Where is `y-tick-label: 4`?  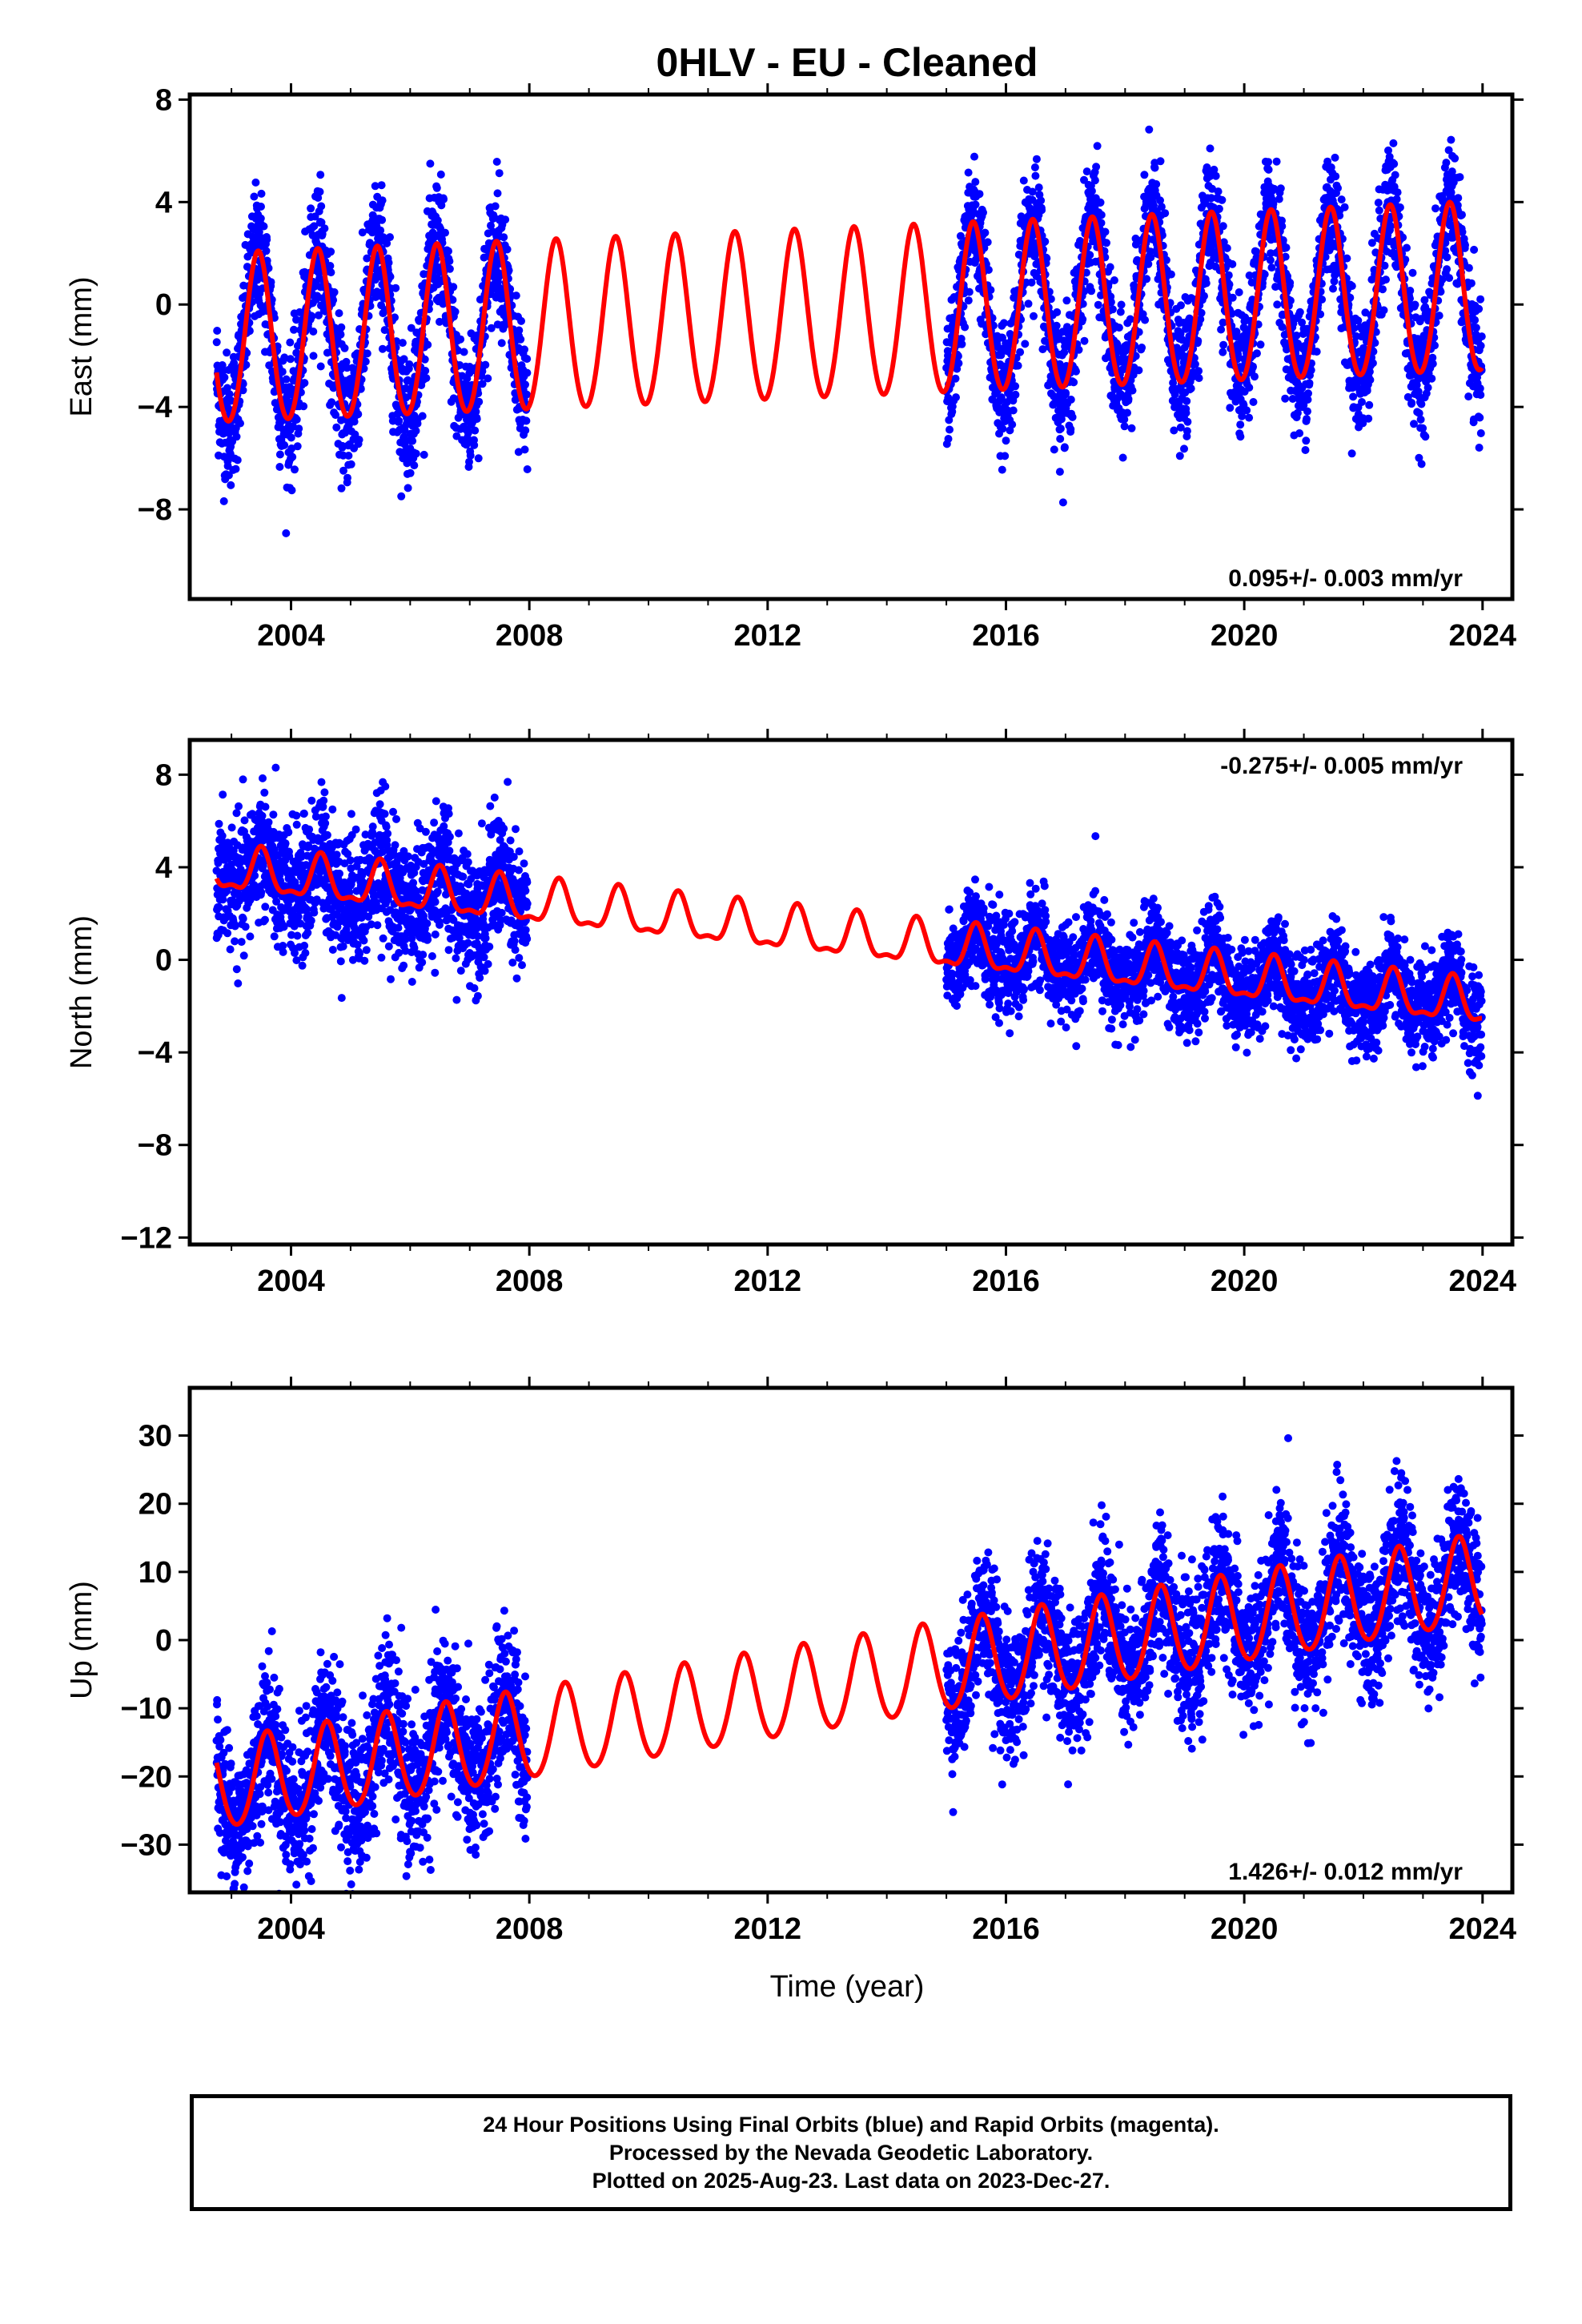 y-tick-label: 4 is located at coordinates (164, 202).